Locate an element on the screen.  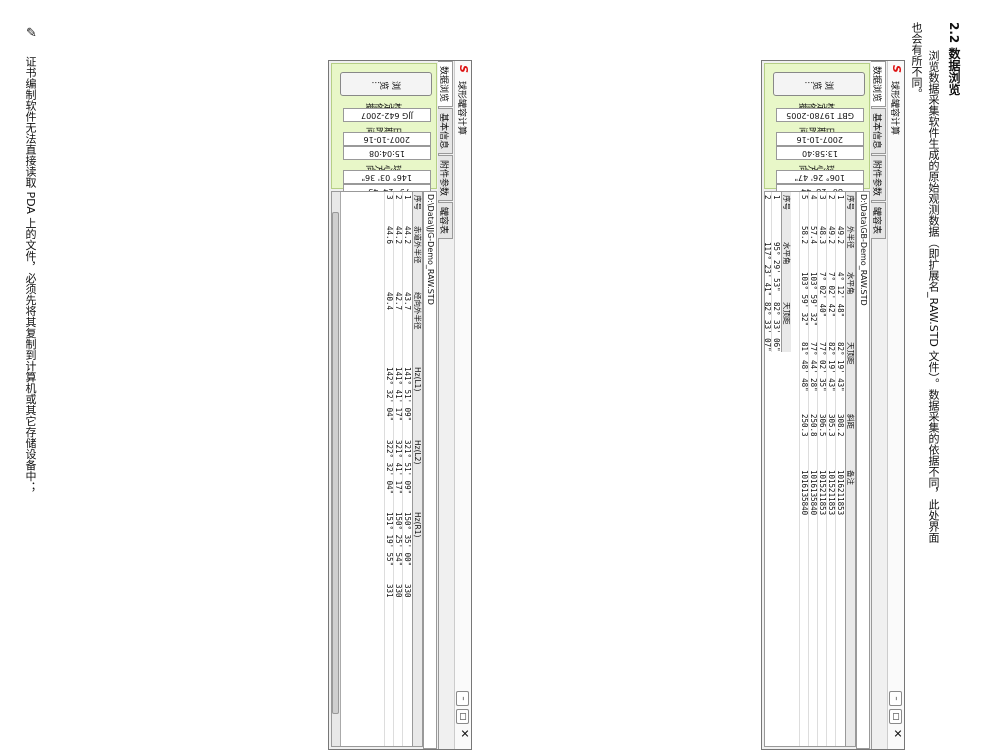
table-cell: 321° 51' 09" is located at coordinates (407, 467).